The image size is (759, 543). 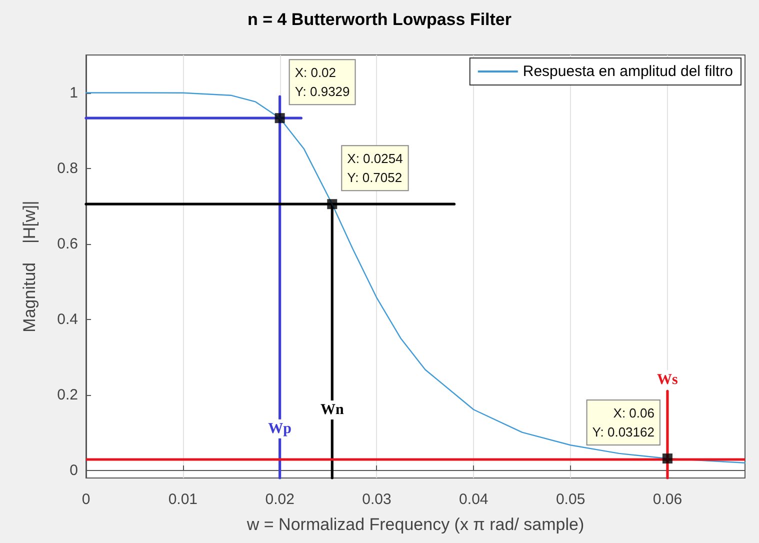 I want to click on annotation: Wn, so click(x=332, y=410).